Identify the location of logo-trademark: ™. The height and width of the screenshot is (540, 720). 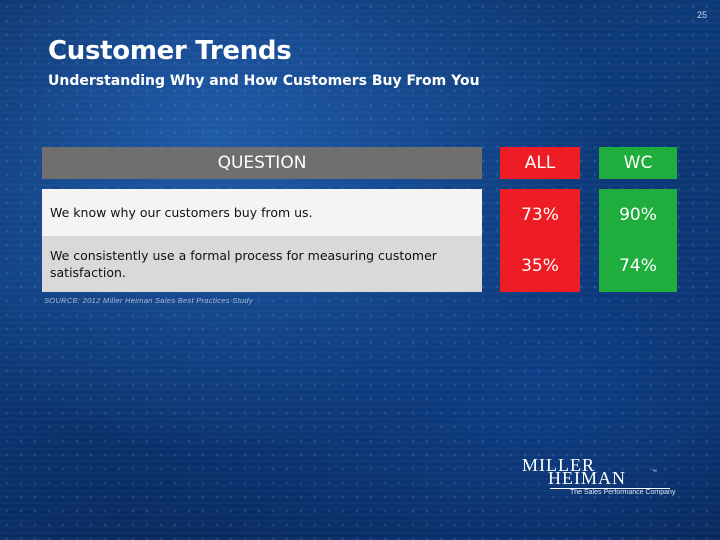
(654, 472).